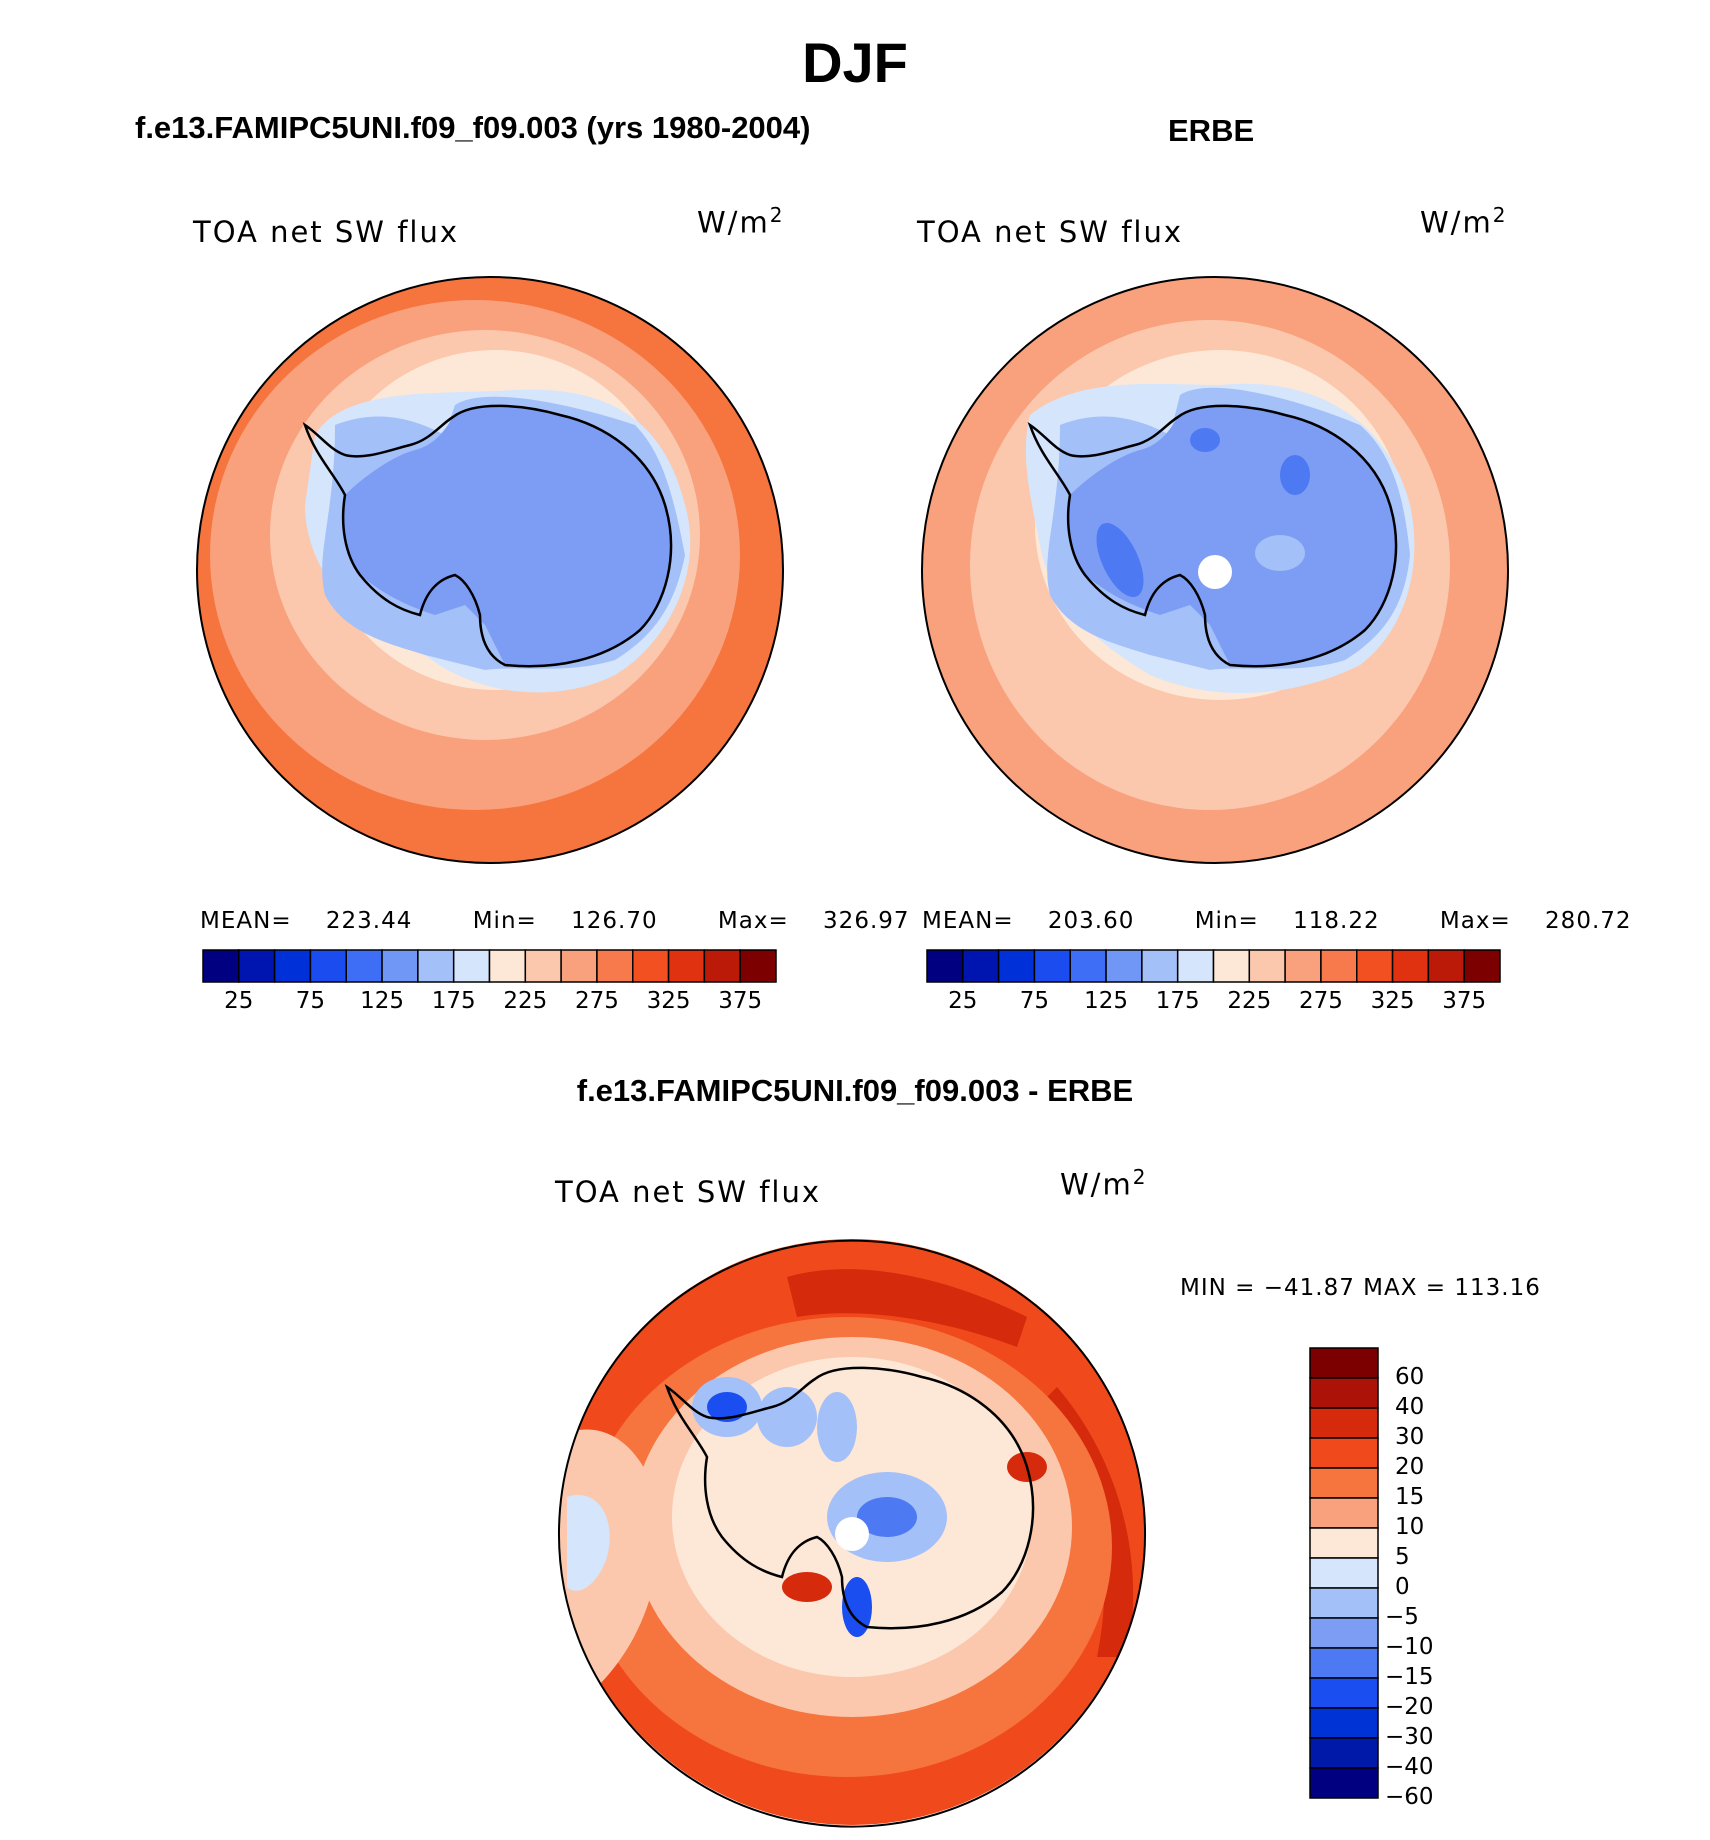 The height and width of the screenshot is (1840, 1710). Describe the element at coordinates (852, 1733) in the screenshot. I see `diff-map-border-lower` at that location.